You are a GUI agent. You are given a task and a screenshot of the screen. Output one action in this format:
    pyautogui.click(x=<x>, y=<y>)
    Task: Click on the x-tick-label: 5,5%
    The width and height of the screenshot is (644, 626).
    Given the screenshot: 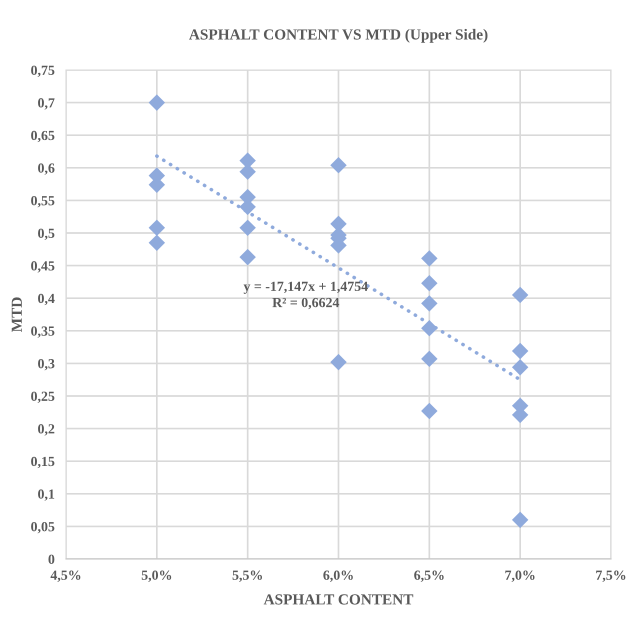 What is the action you would take?
    pyautogui.click(x=247, y=576)
    